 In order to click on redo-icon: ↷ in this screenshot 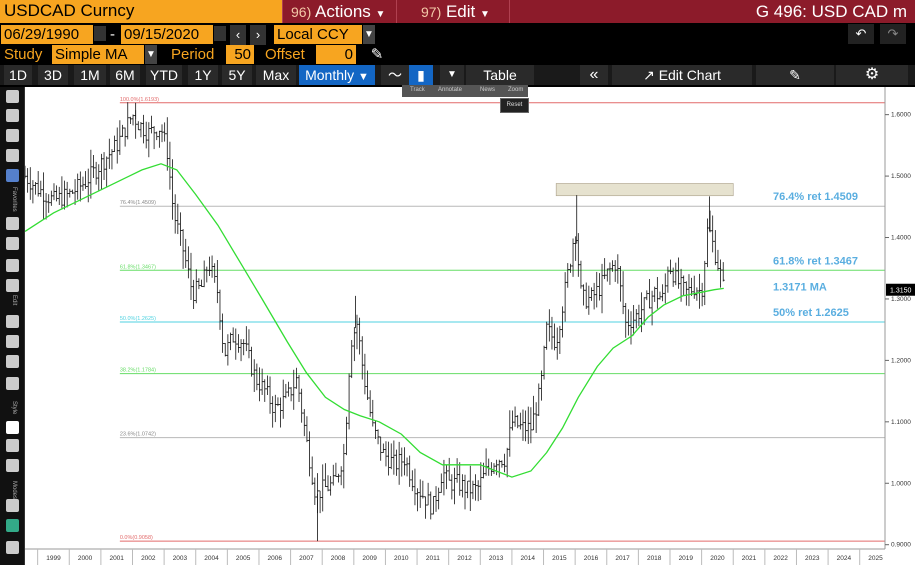, I will do `click(893, 34)`.